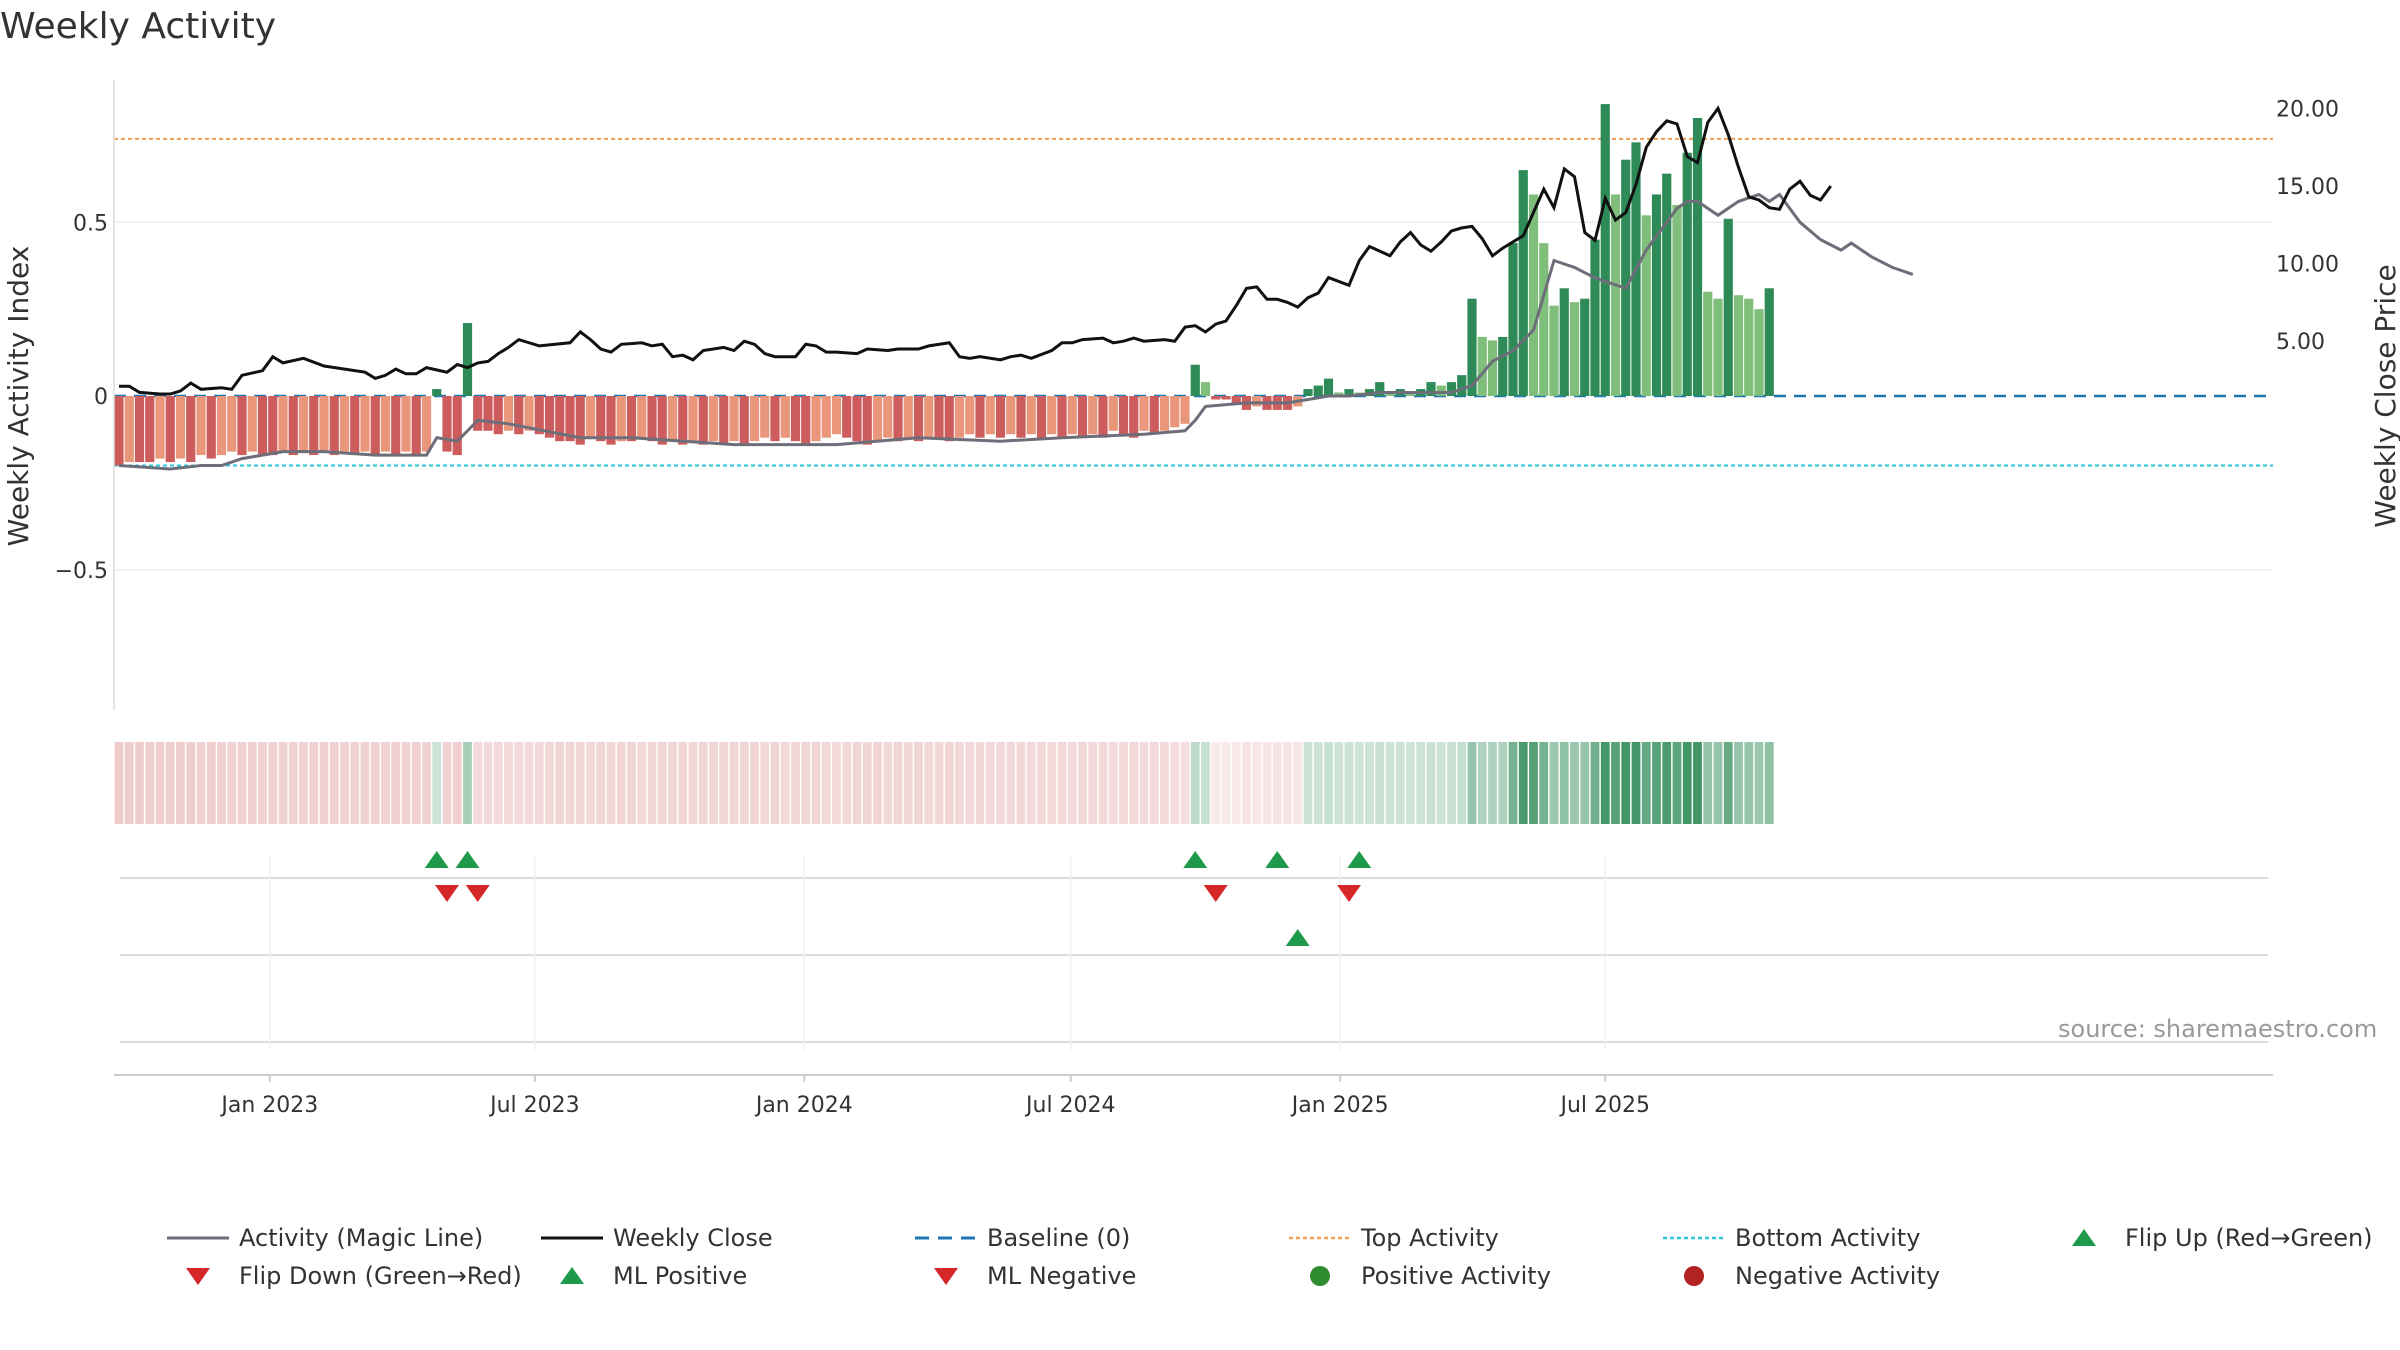 This screenshot has height=1350, width=2400. What do you see at coordinates (380, 1276) in the screenshot?
I see `legend-label: Flip Down (Green→Red)` at bounding box center [380, 1276].